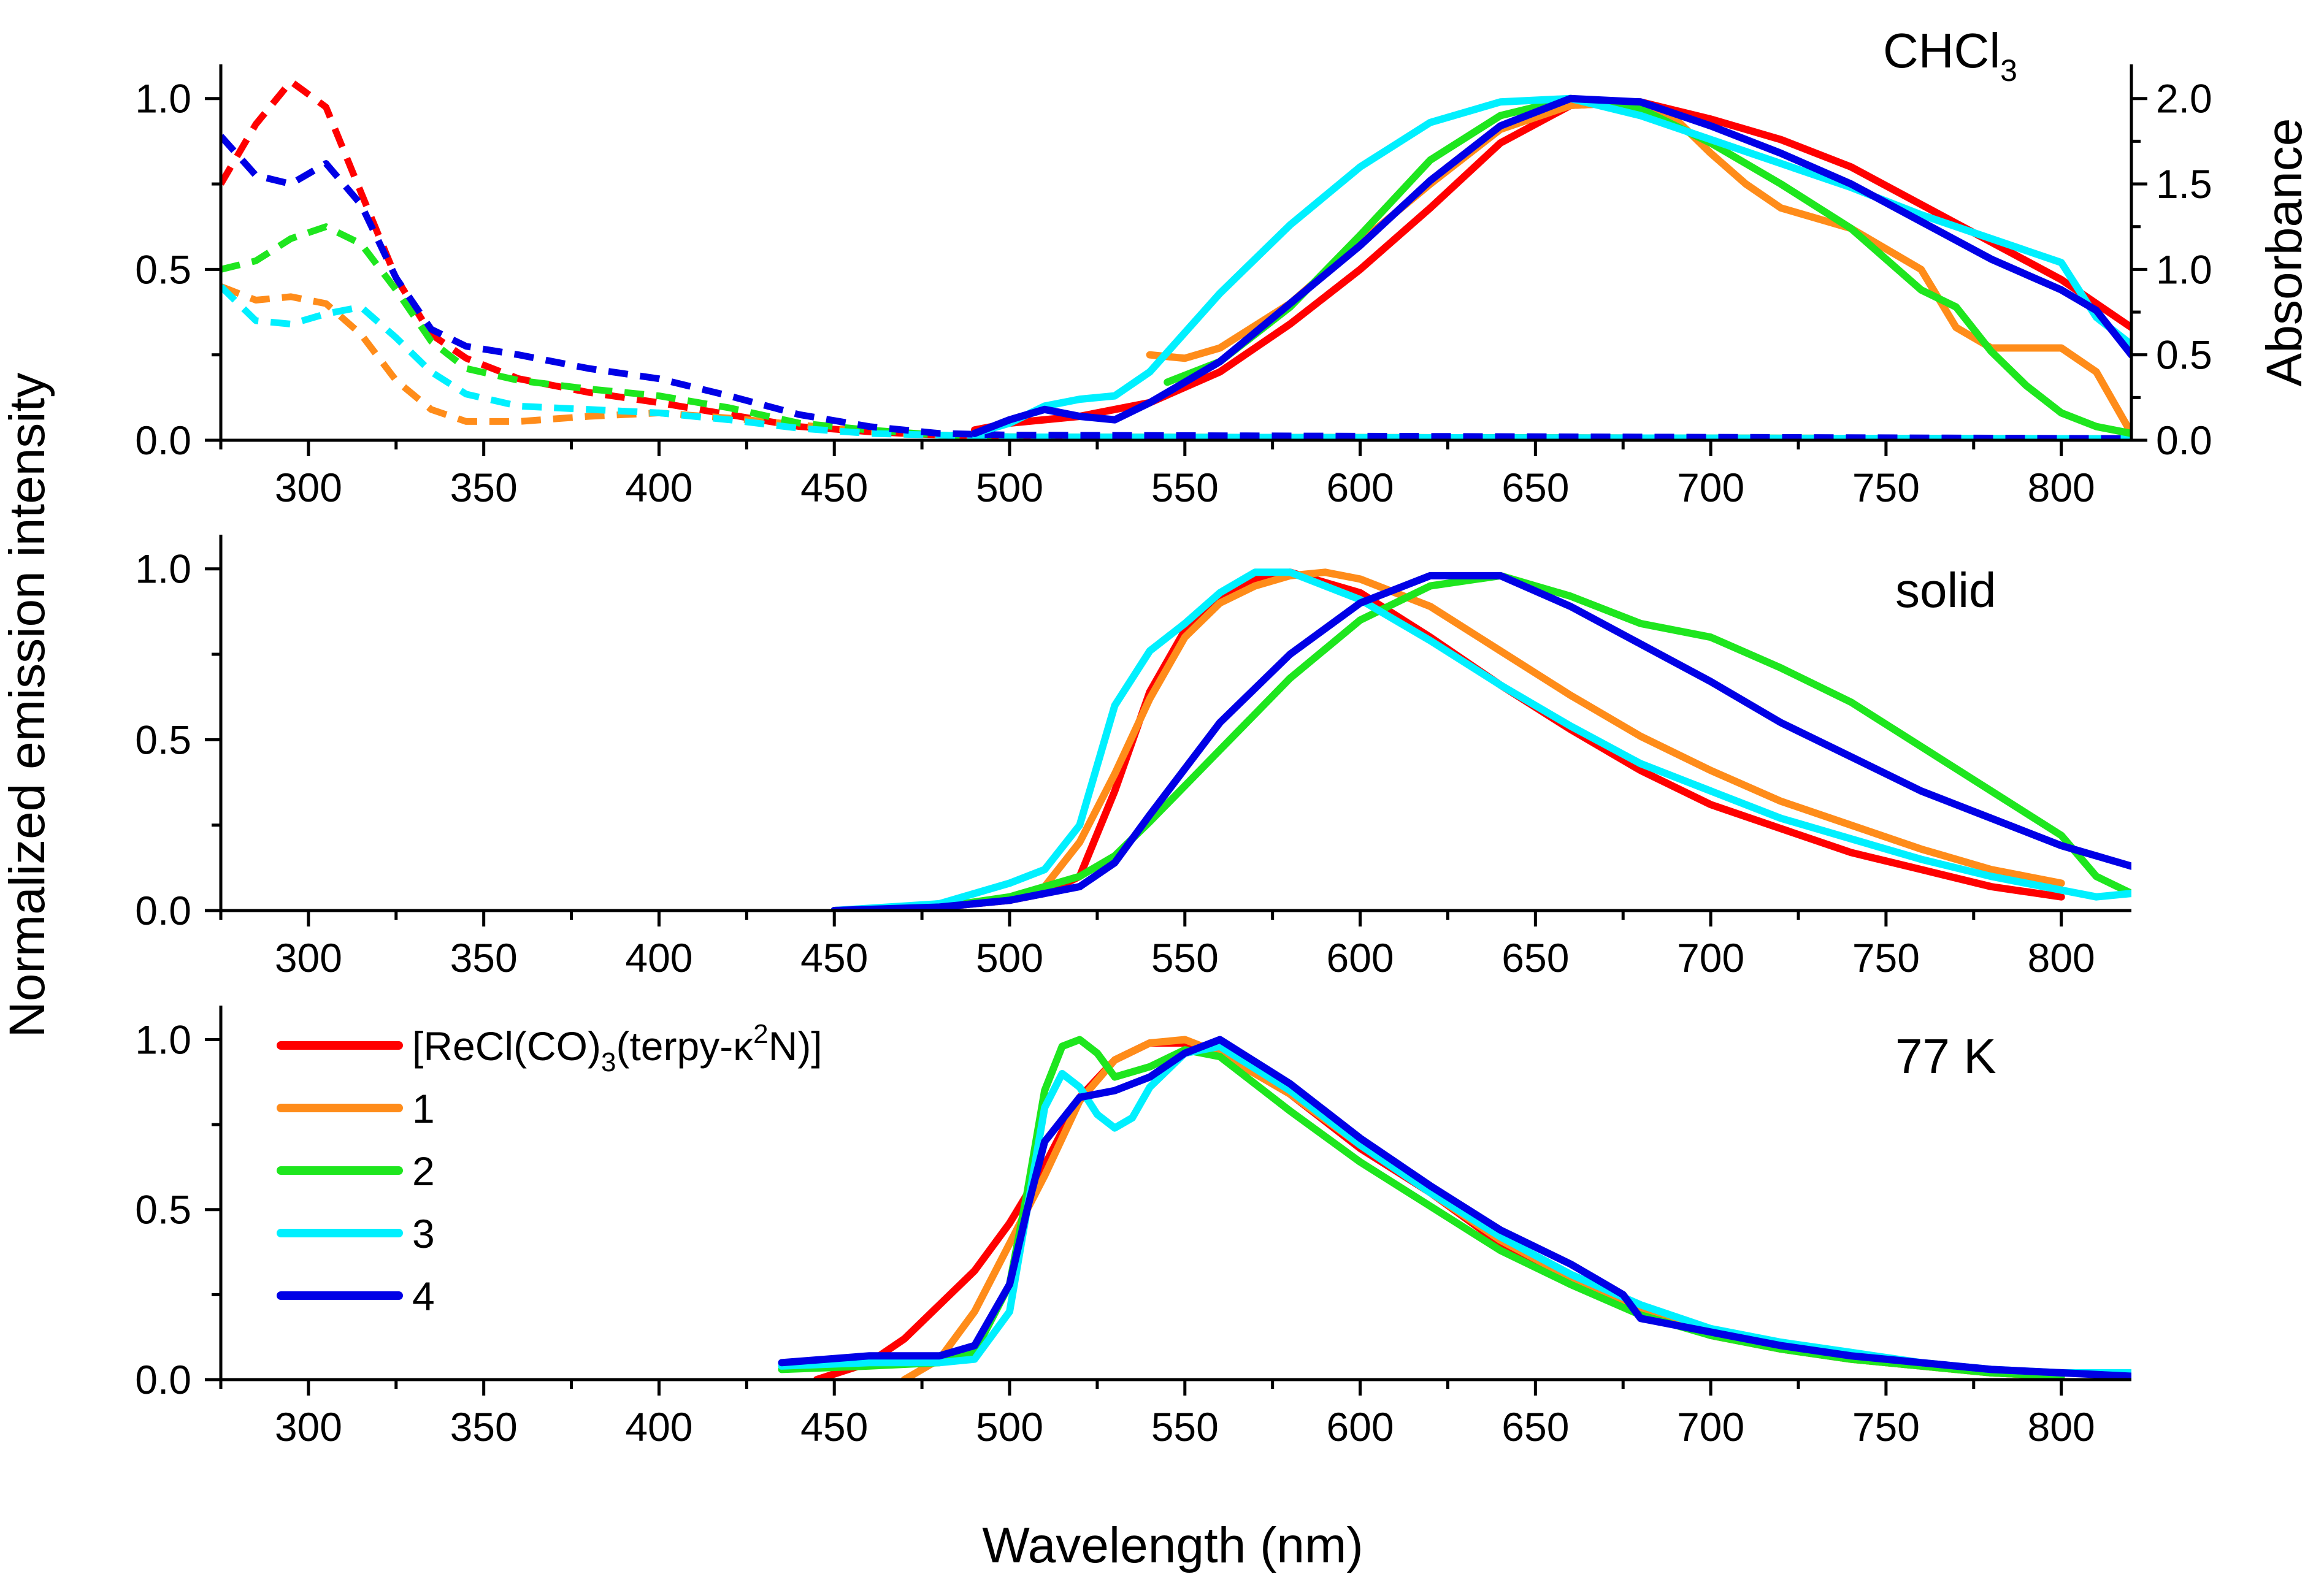 The width and height of the screenshot is (2324, 1593). What do you see at coordinates (2184, 355) in the screenshot?
I see `right-tick-label: 0.5` at bounding box center [2184, 355].